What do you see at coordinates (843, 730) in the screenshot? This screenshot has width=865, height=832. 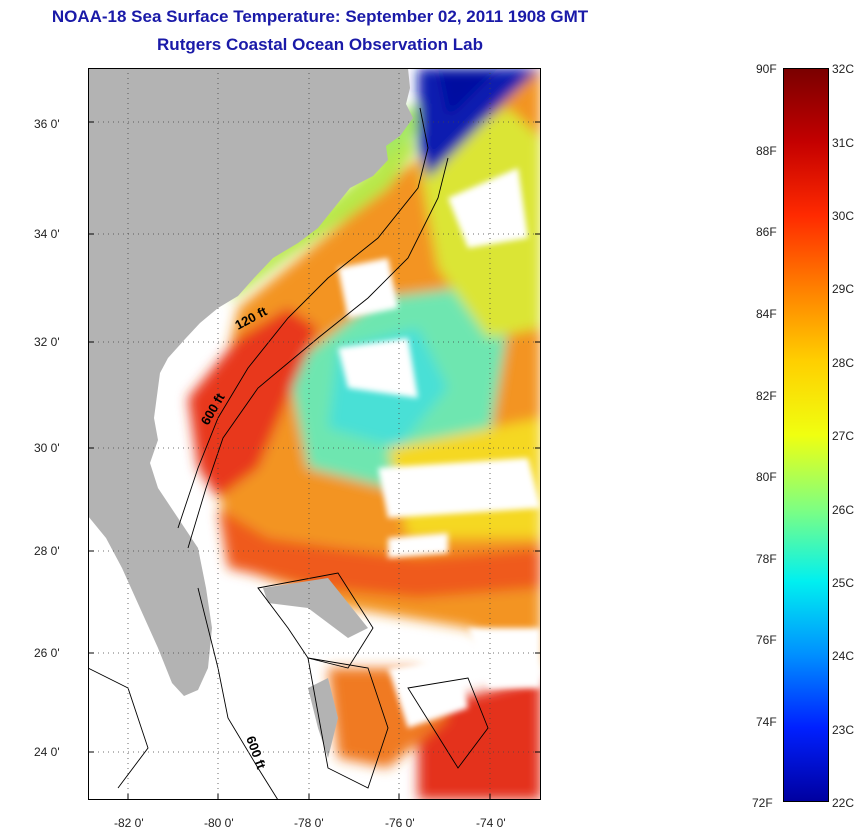 I see `colorbar-c-label: 23C` at bounding box center [843, 730].